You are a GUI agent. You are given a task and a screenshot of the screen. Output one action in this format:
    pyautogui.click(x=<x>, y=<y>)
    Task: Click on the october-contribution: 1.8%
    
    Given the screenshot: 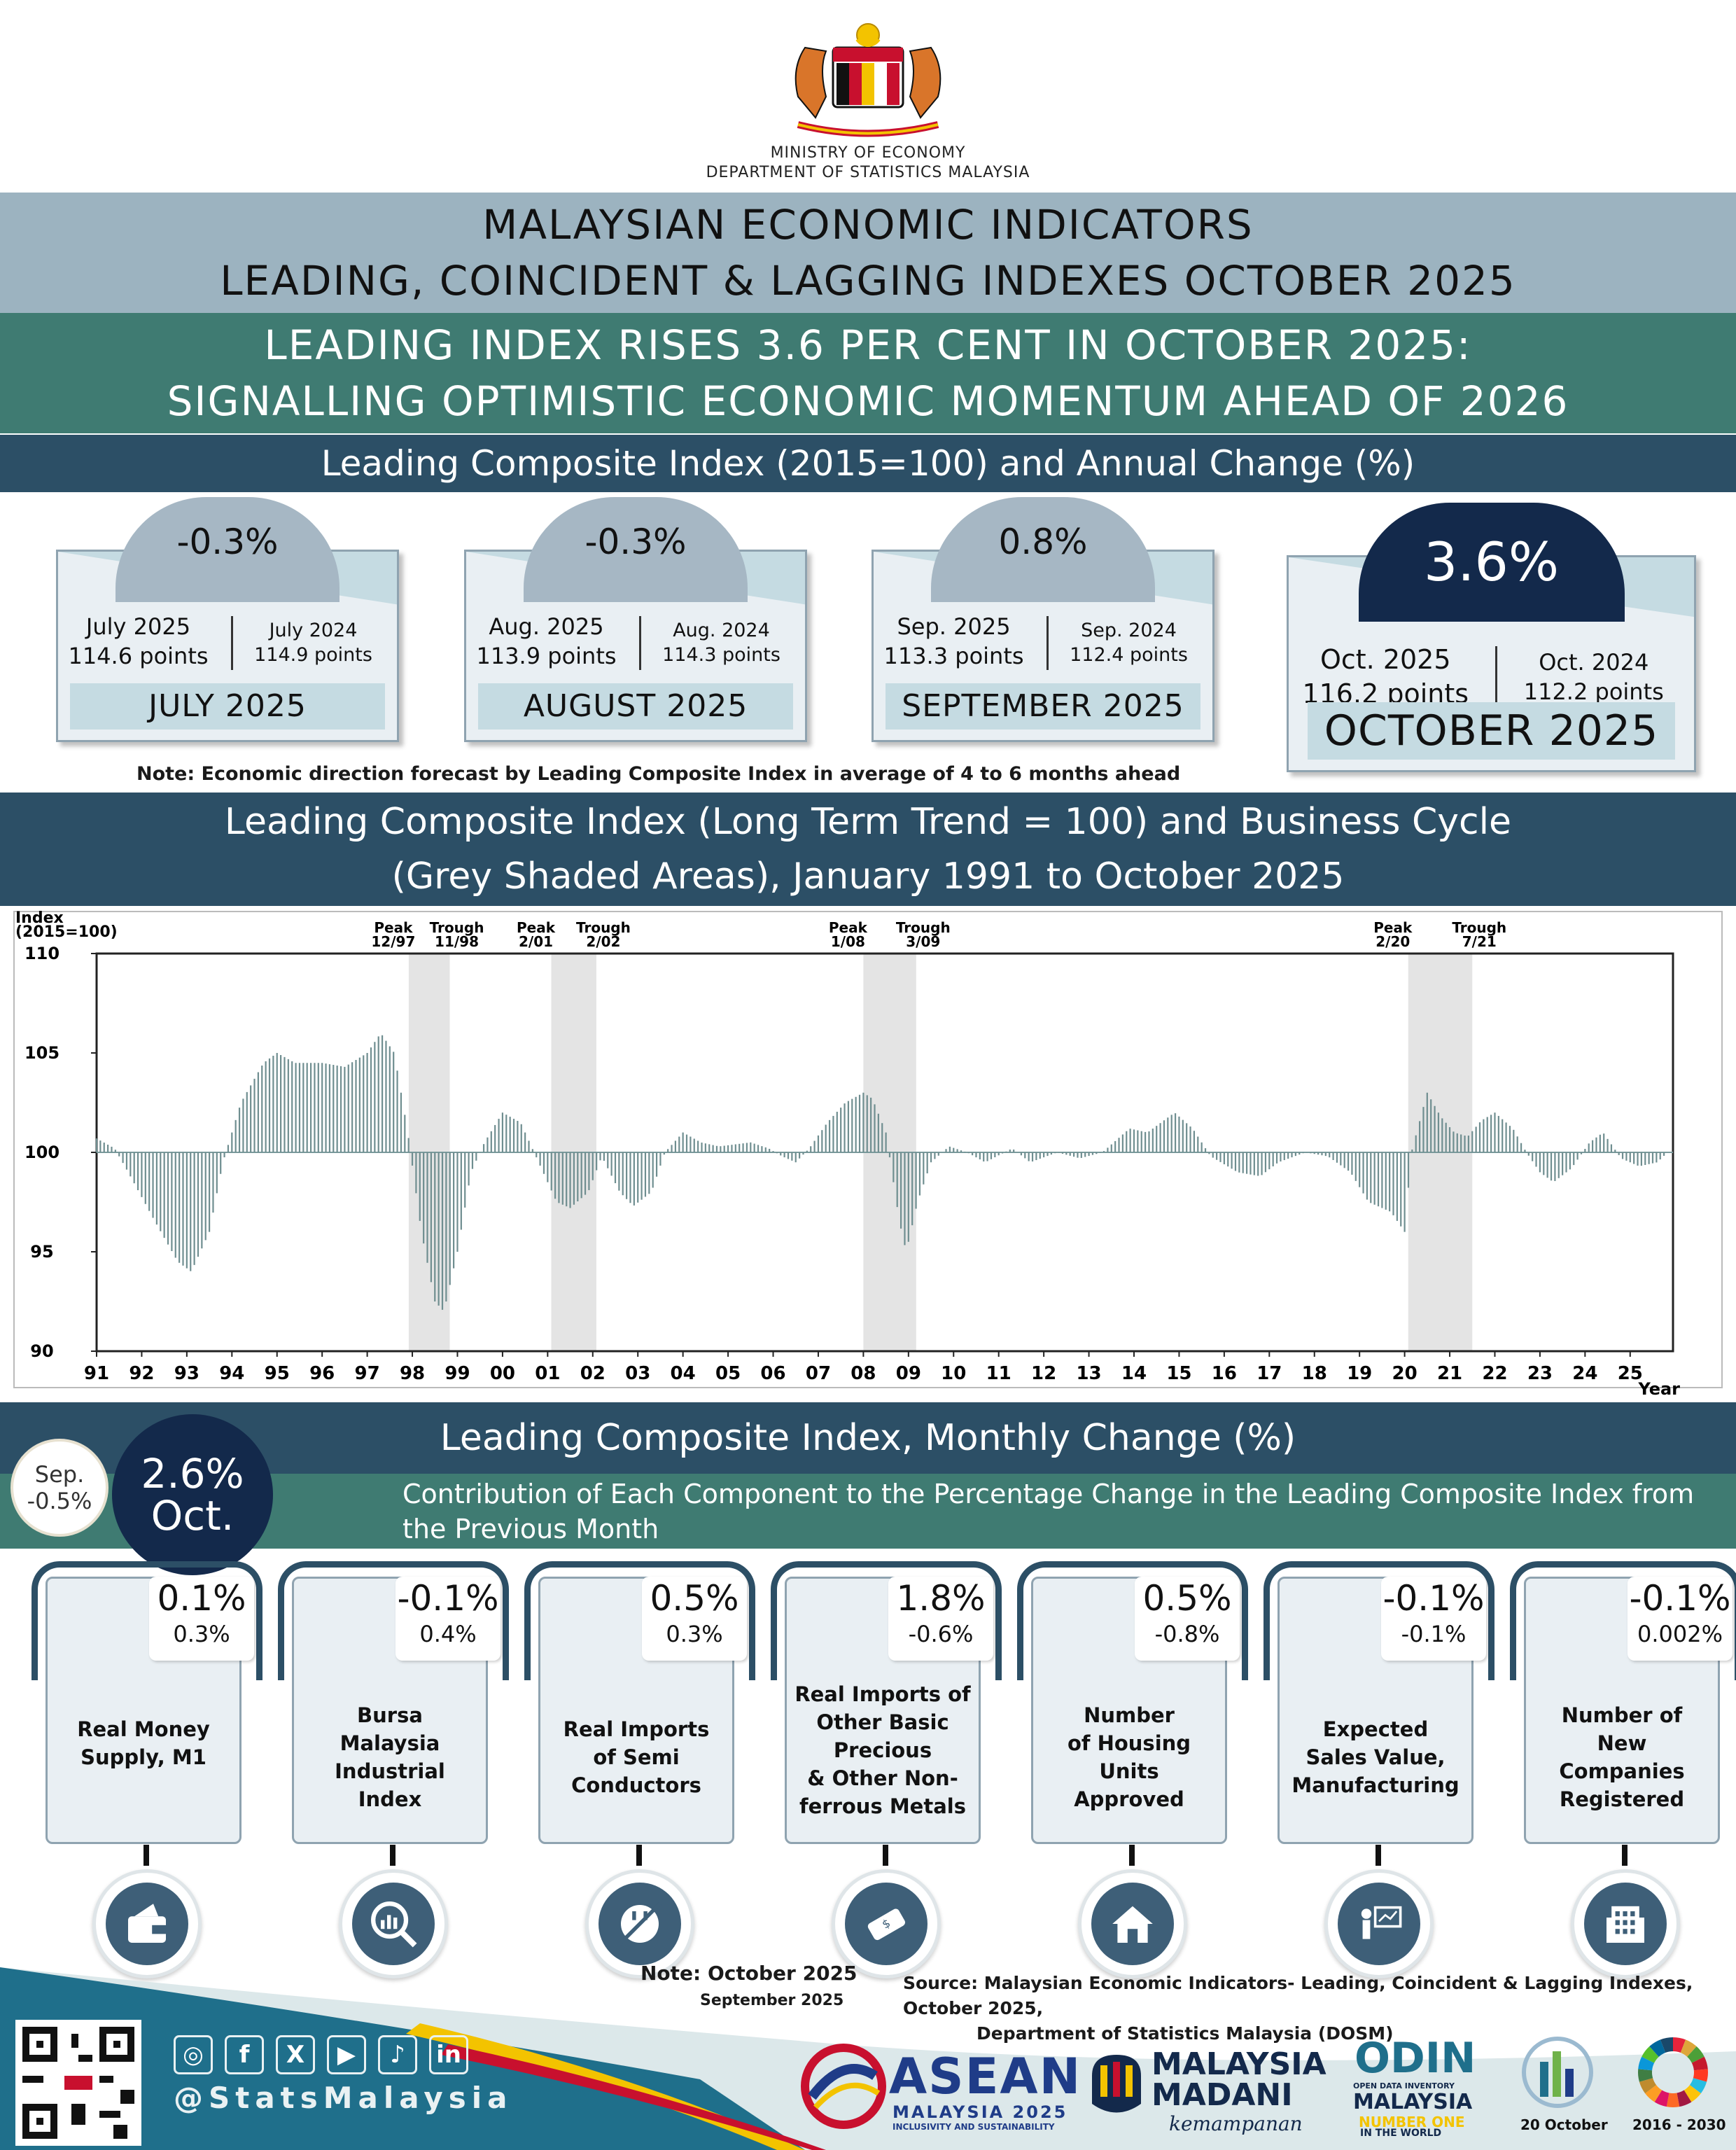 What is the action you would take?
    pyautogui.click(x=941, y=1598)
    